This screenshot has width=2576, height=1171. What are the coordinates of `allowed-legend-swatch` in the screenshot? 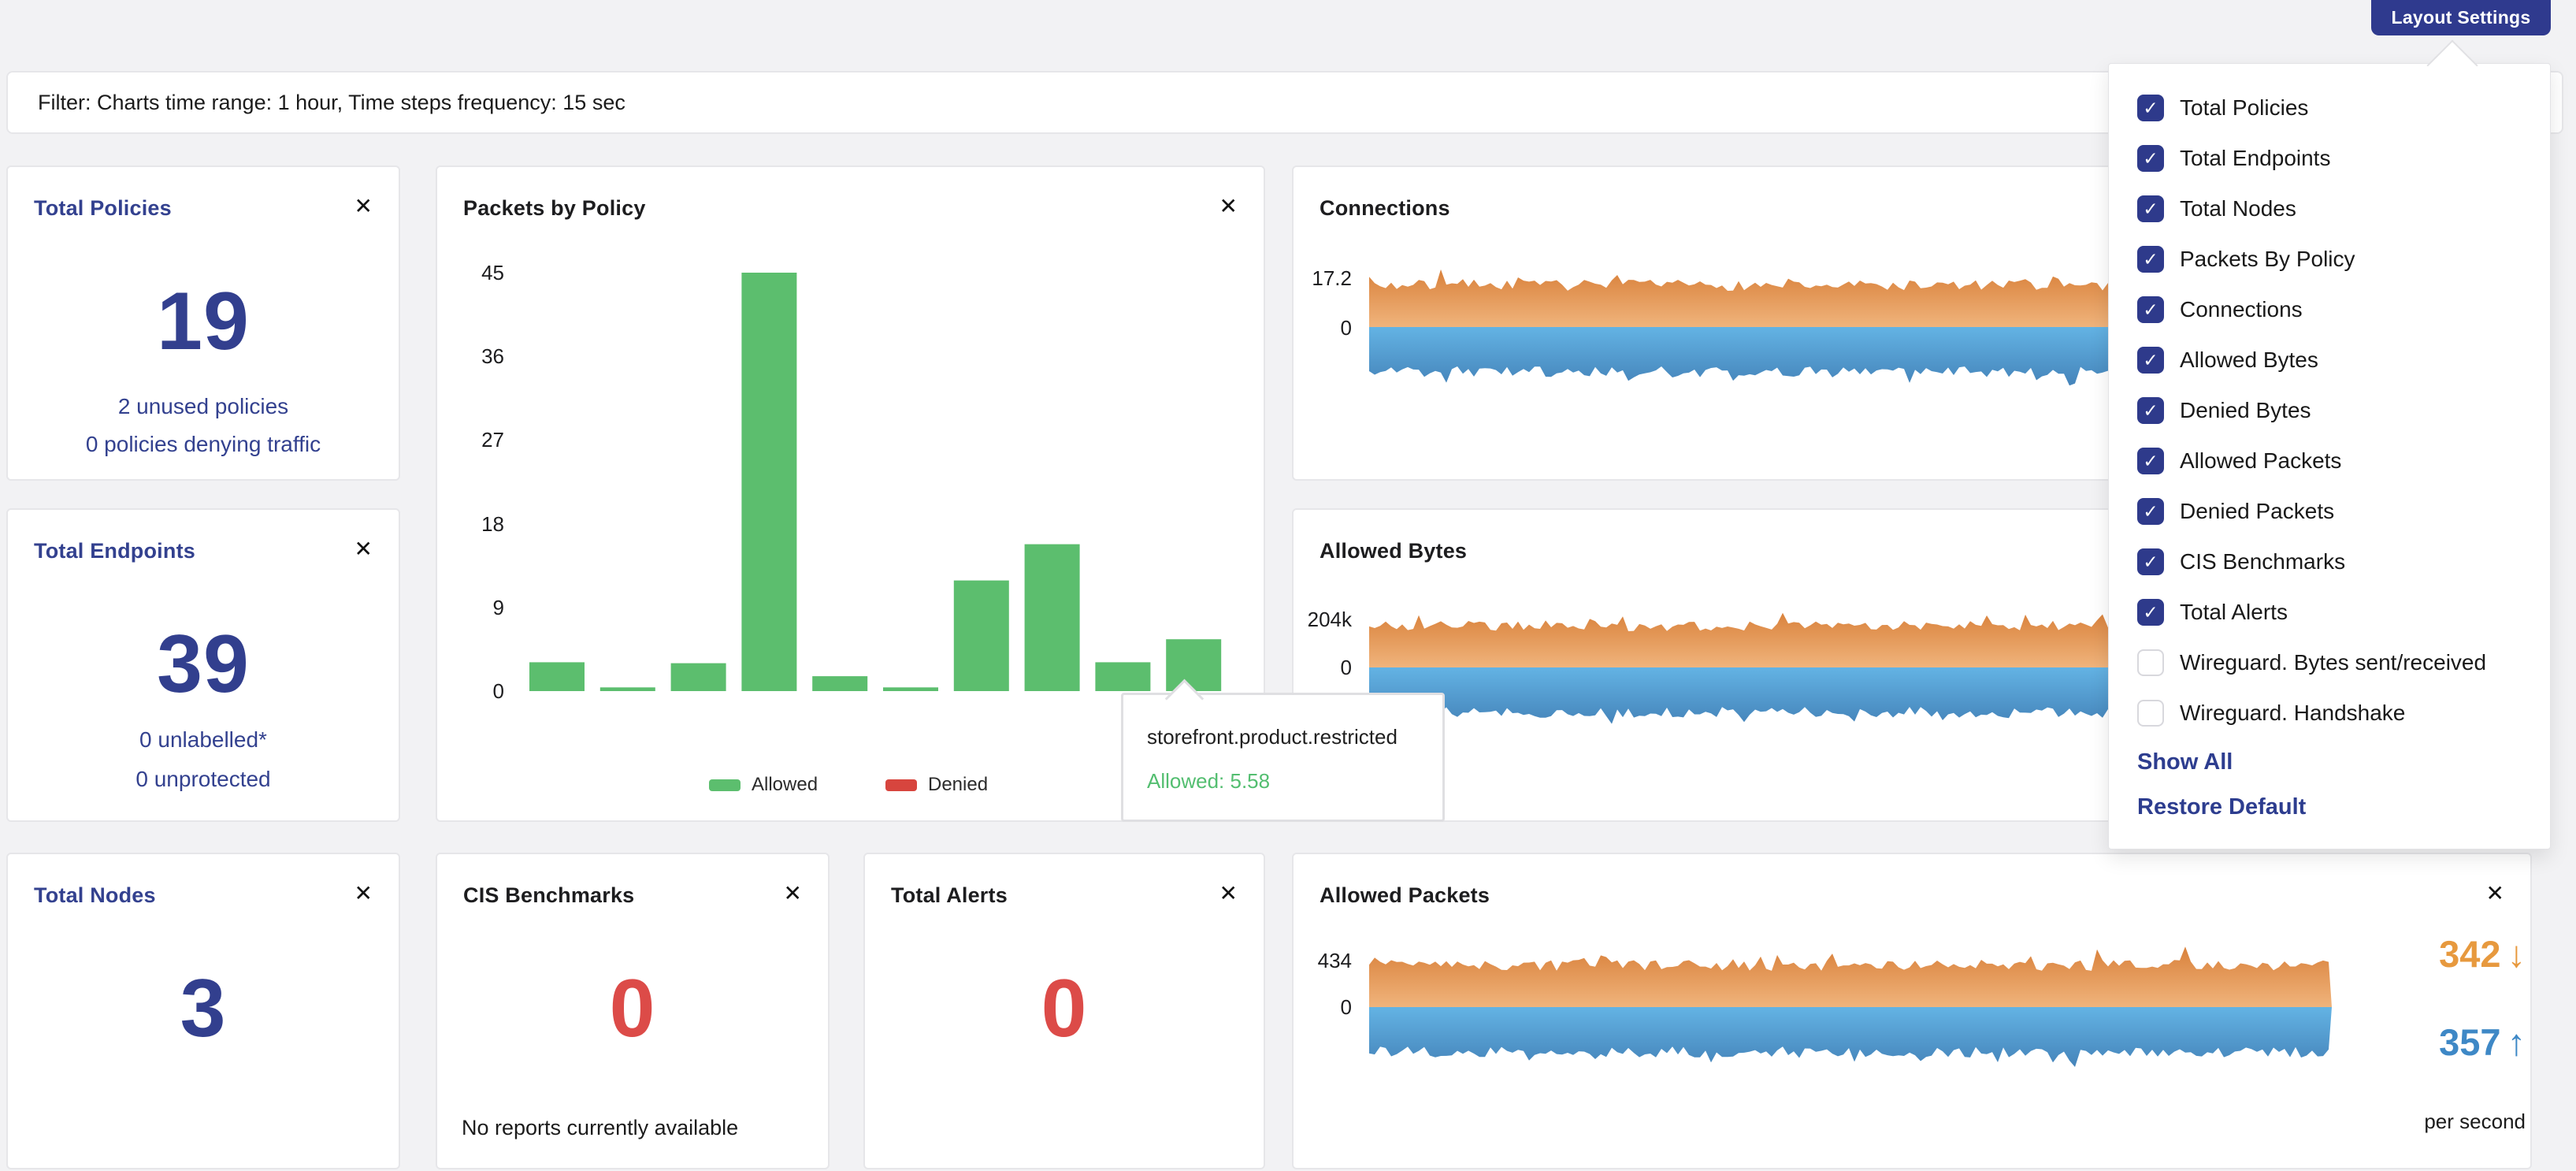 It's located at (725, 785).